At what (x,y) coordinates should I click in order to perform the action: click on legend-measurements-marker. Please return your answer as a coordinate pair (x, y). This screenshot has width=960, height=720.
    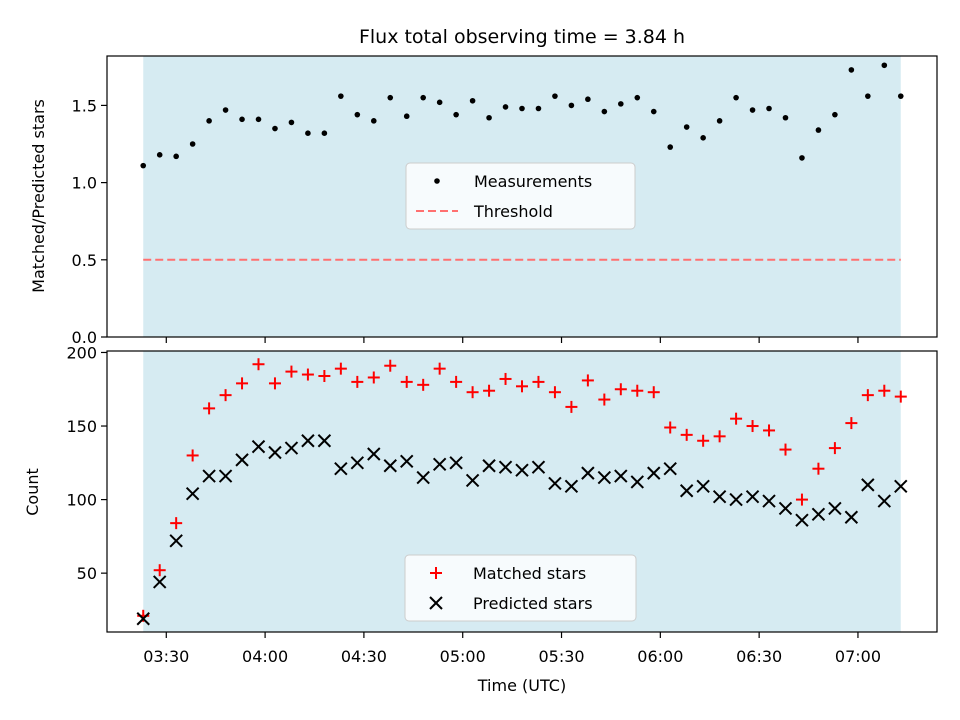
    Looking at the image, I should click on (437, 181).